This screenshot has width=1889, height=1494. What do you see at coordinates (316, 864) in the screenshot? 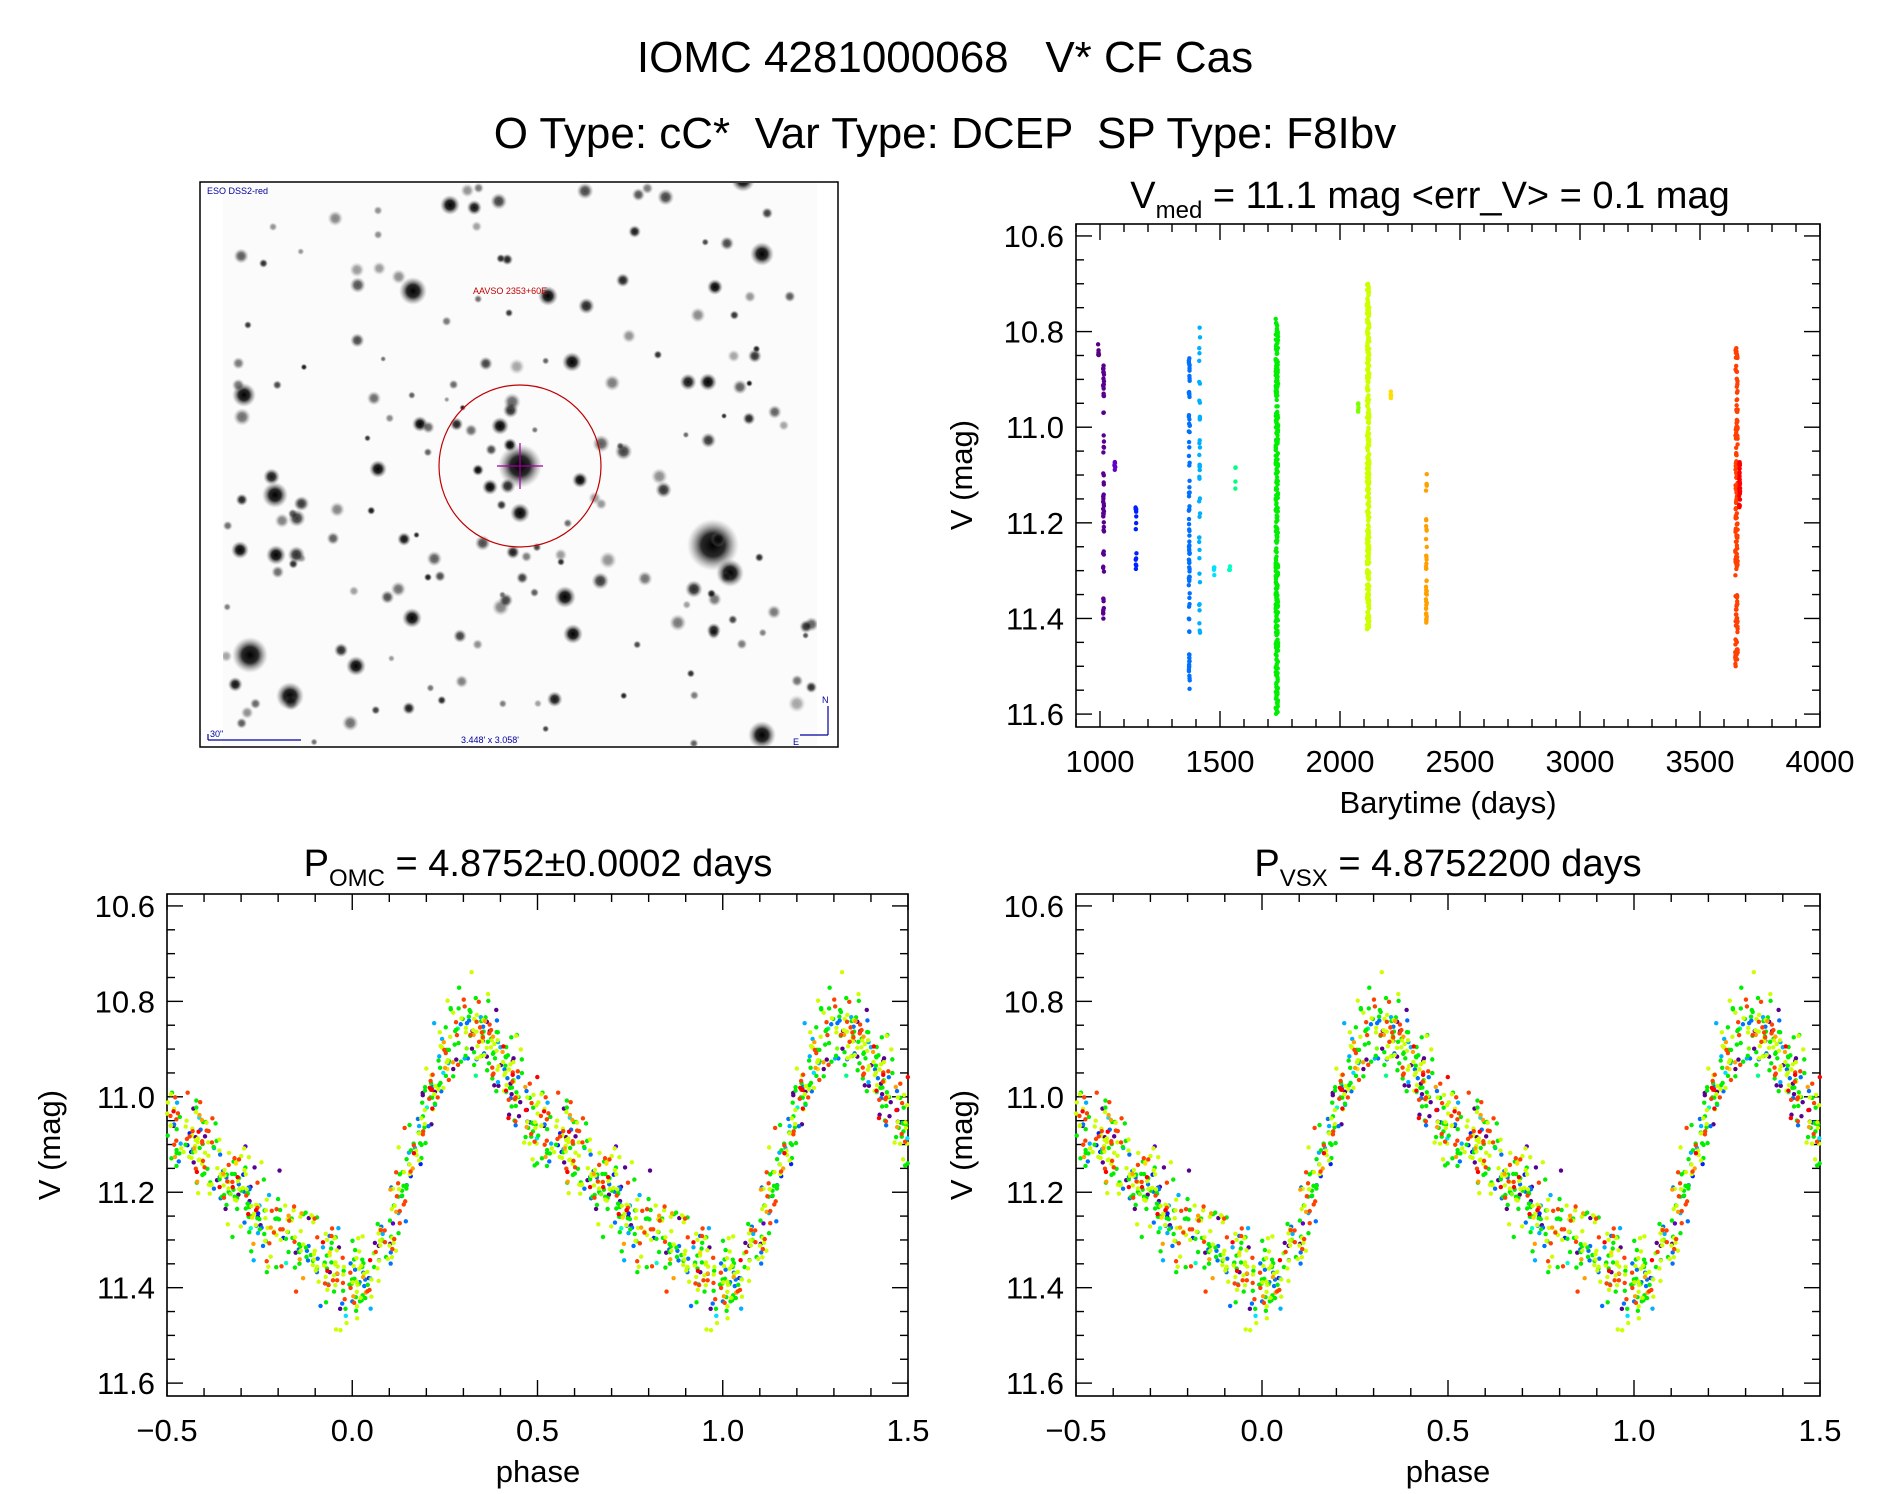
I see `title-main: P` at bounding box center [316, 864].